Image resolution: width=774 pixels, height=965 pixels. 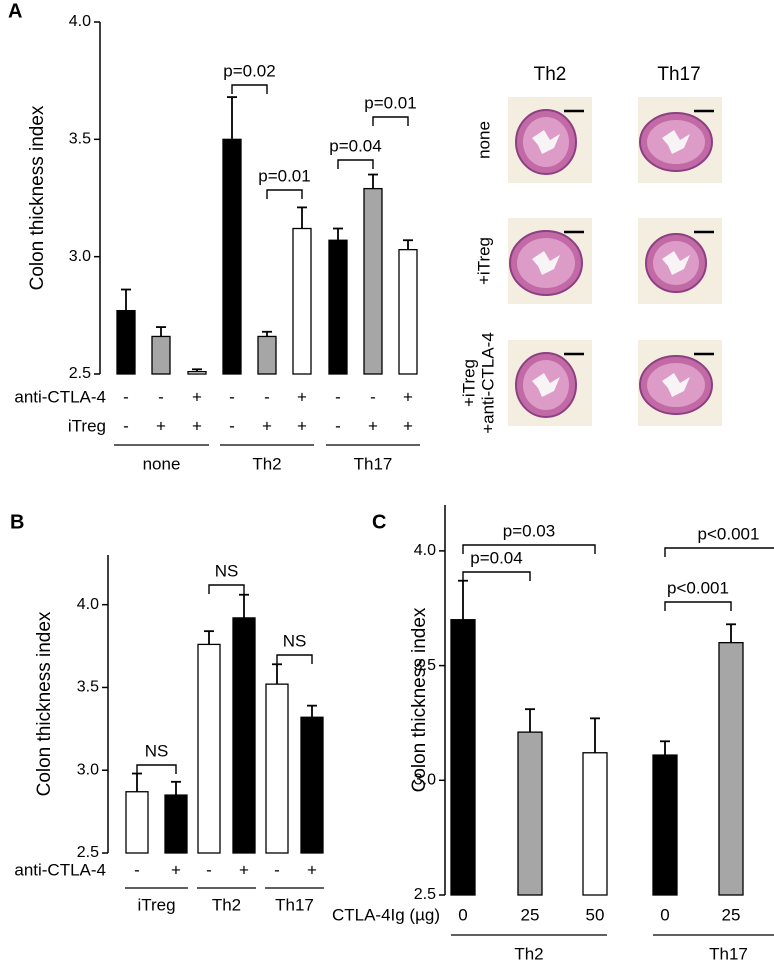 What do you see at coordinates (266, 463) in the screenshot?
I see `group-label: Th2` at bounding box center [266, 463].